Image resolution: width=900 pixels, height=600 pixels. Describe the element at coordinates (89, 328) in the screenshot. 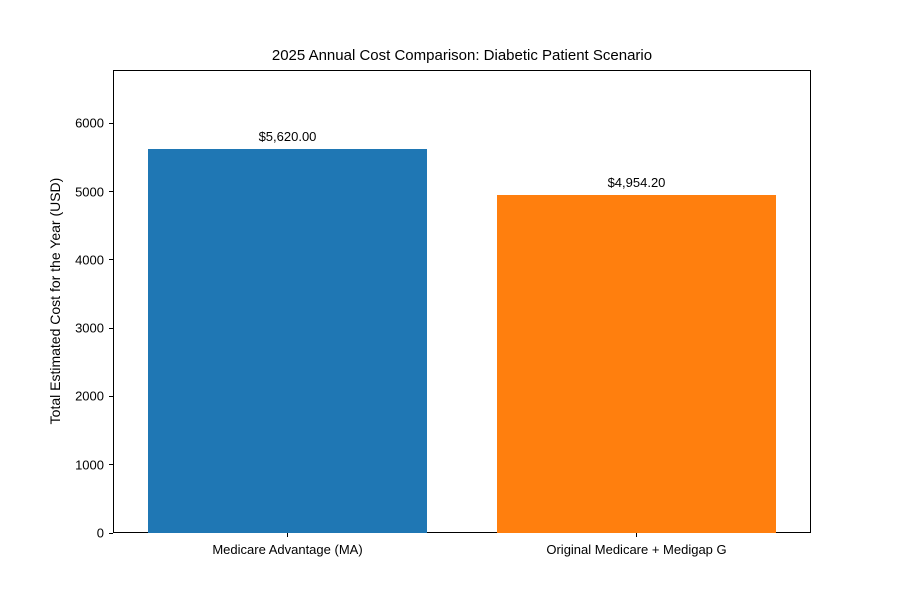

I see `y-tick-label: 3000` at that location.